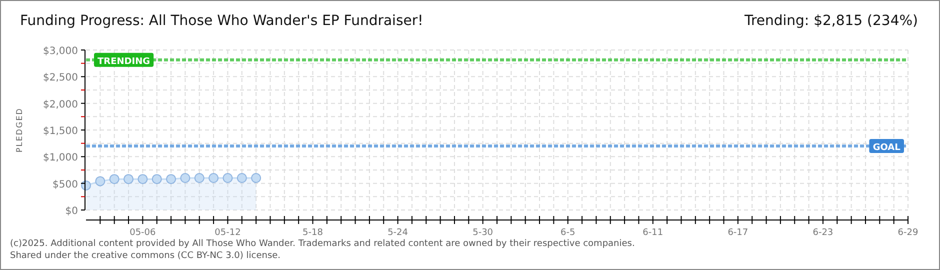  I want to click on y-axis-title: PLEDGED, so click(19, 130).